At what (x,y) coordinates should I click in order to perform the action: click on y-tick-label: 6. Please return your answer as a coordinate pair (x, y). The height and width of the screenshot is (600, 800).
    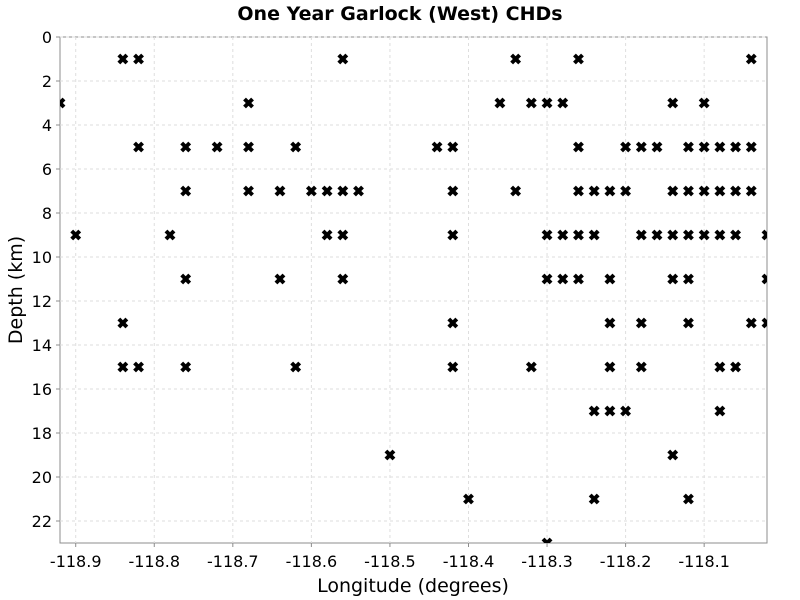
    Looking at the image, I should click on (47, 169).